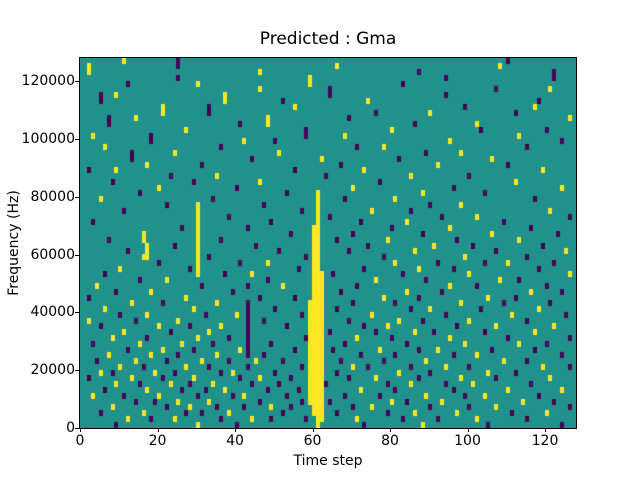  I want to click on y-tick-label: 40000, so click(52, 312).